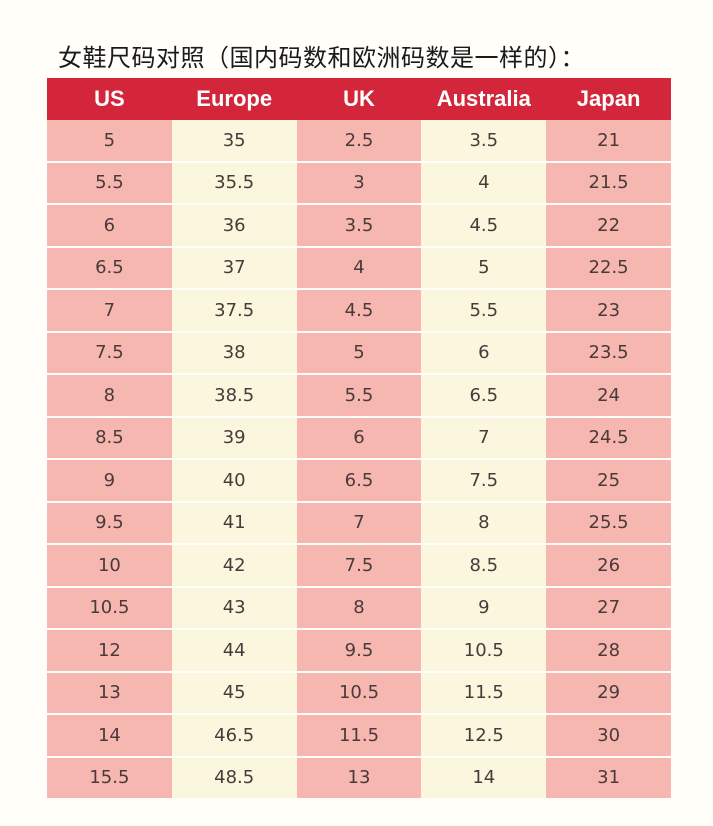 The image size is (713, 826). Describe the element at coordinates (109, 606) in the screenshot. I see `cell-us: 10.5` at that location.